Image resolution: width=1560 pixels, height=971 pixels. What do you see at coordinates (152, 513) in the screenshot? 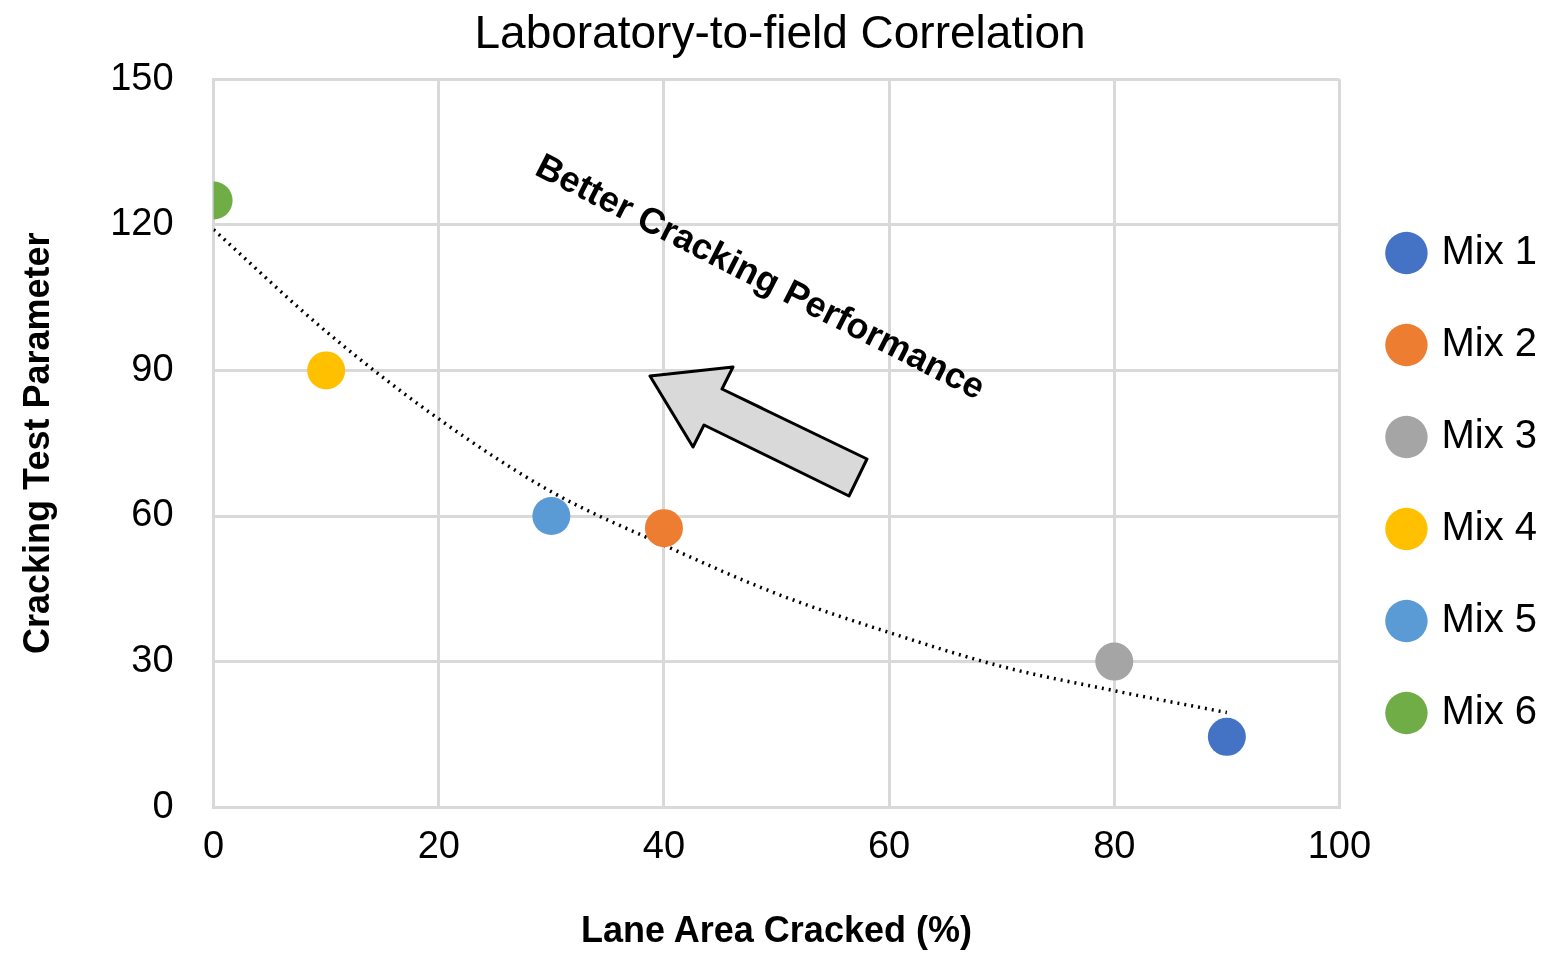
I see `y-tick-label: 60` at bounding box center [152, 513].